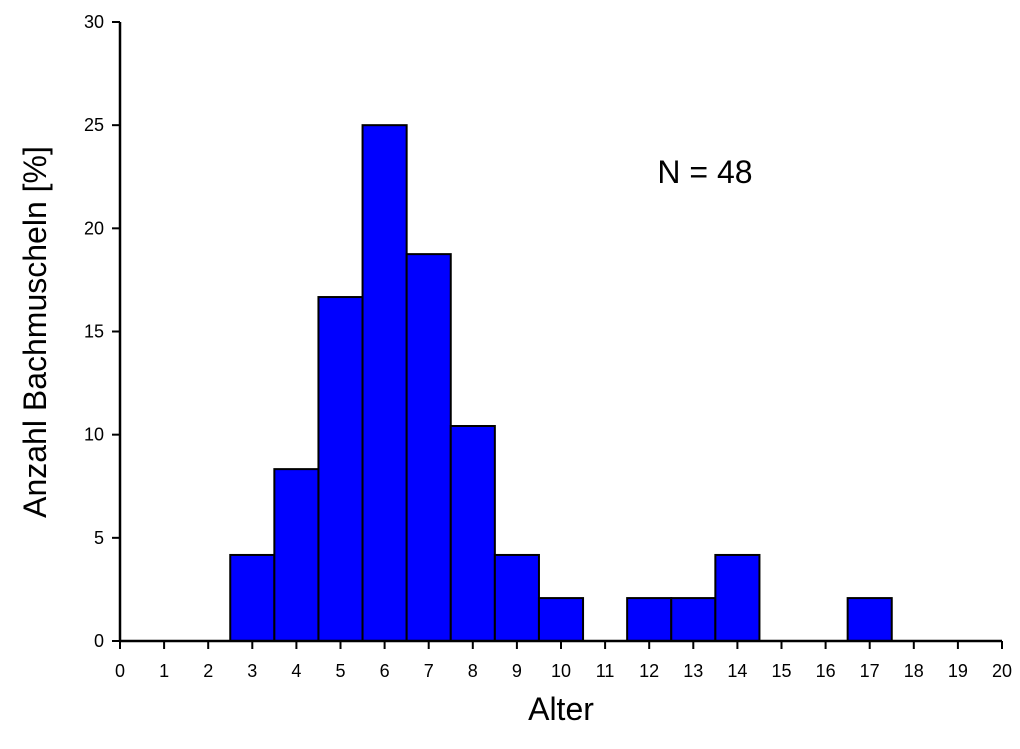  I want to click on y-tick-label-20: 20, so click(94, 228).